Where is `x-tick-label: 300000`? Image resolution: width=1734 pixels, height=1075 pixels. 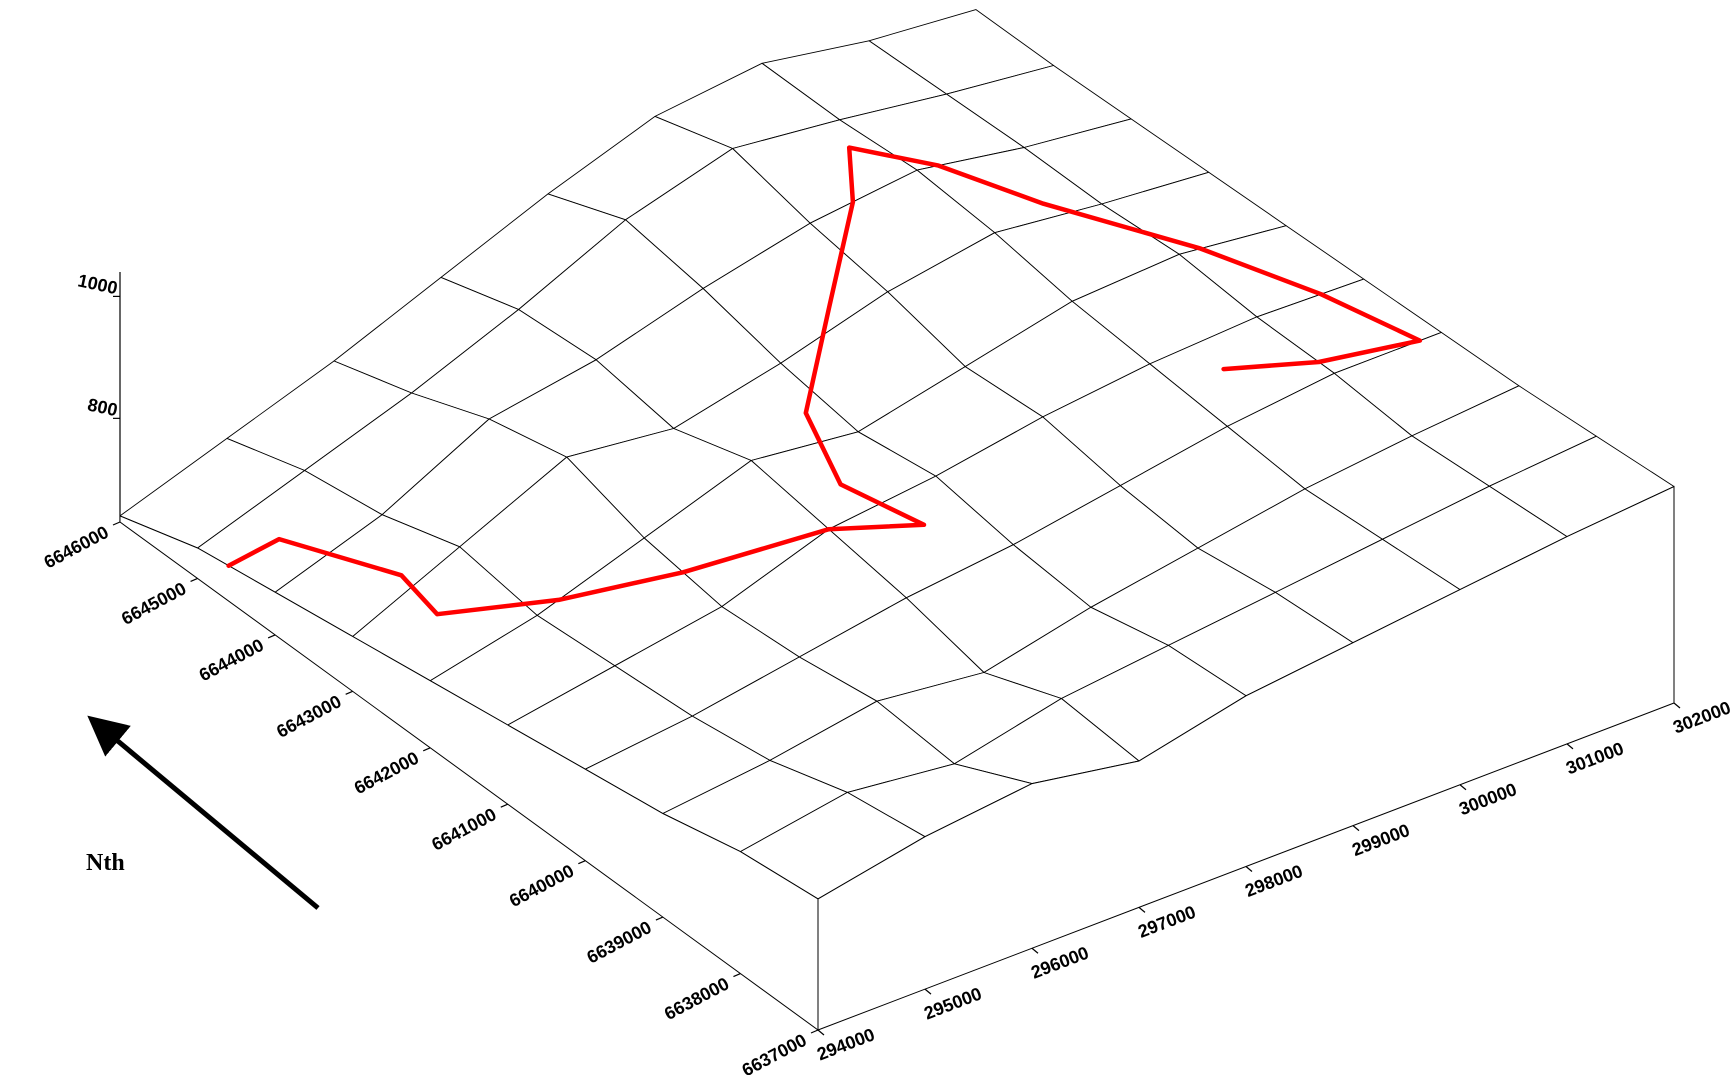
x-tick-label: 300000 is located at coordinates (1487, 799).